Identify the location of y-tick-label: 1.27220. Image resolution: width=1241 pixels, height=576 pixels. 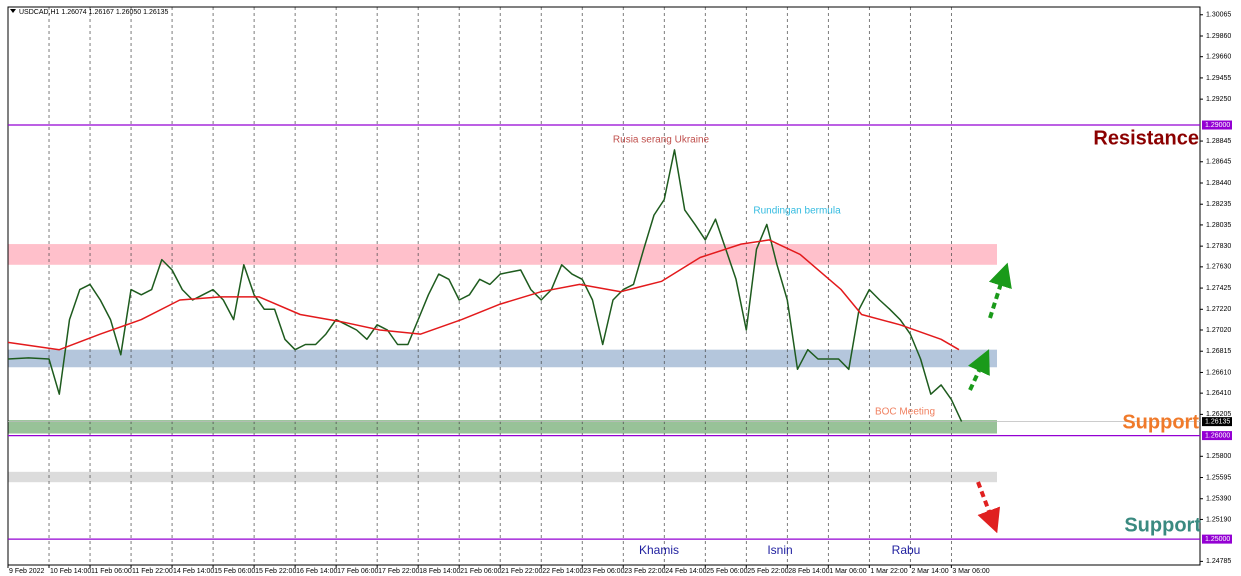
(1218, 309).